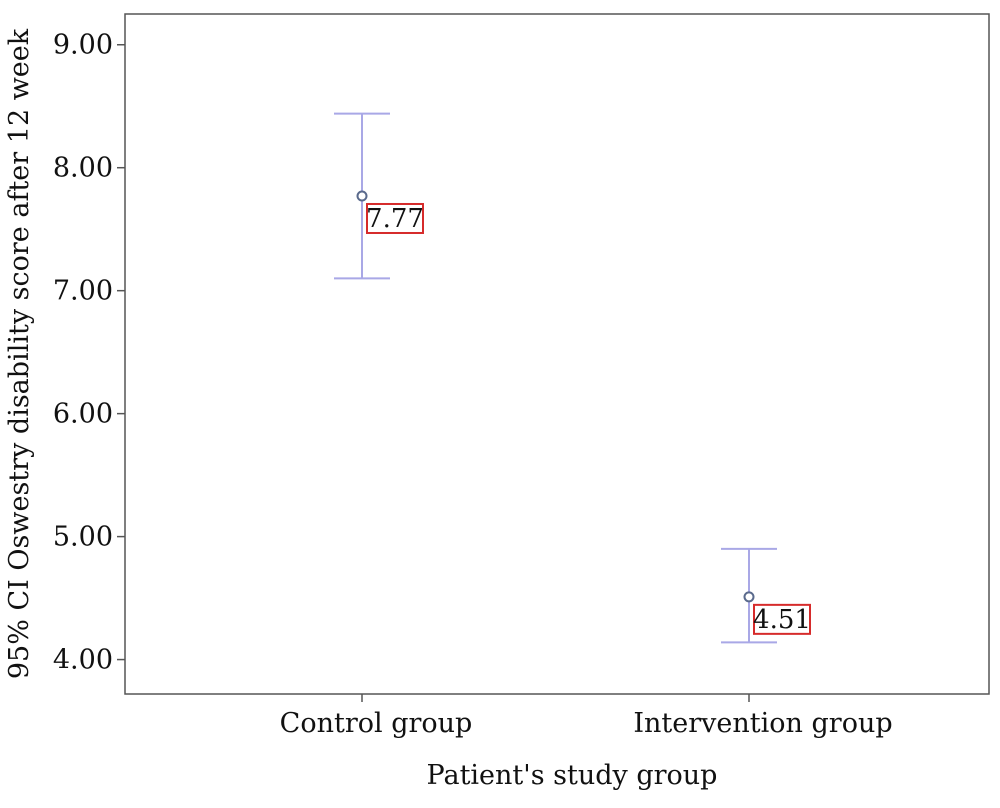  Describe the element at coordinates (83, 660) in the screenshot. I see `y-tick-label: 4.00` at that location.